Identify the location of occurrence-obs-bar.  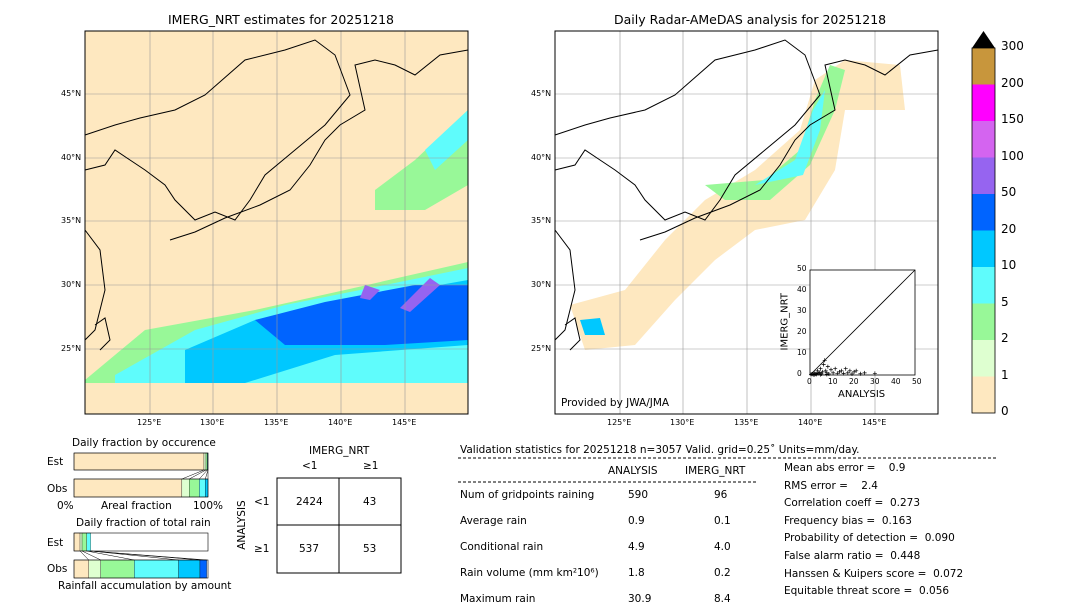
(141, 488).